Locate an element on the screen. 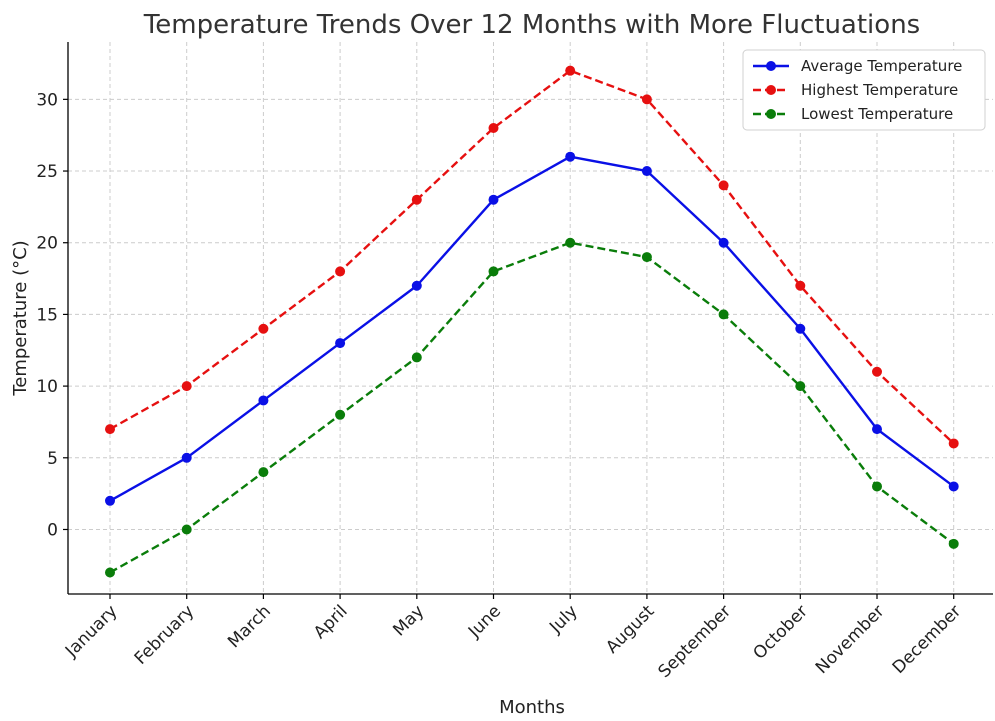  legend-box is located at coordinates (864, 90).